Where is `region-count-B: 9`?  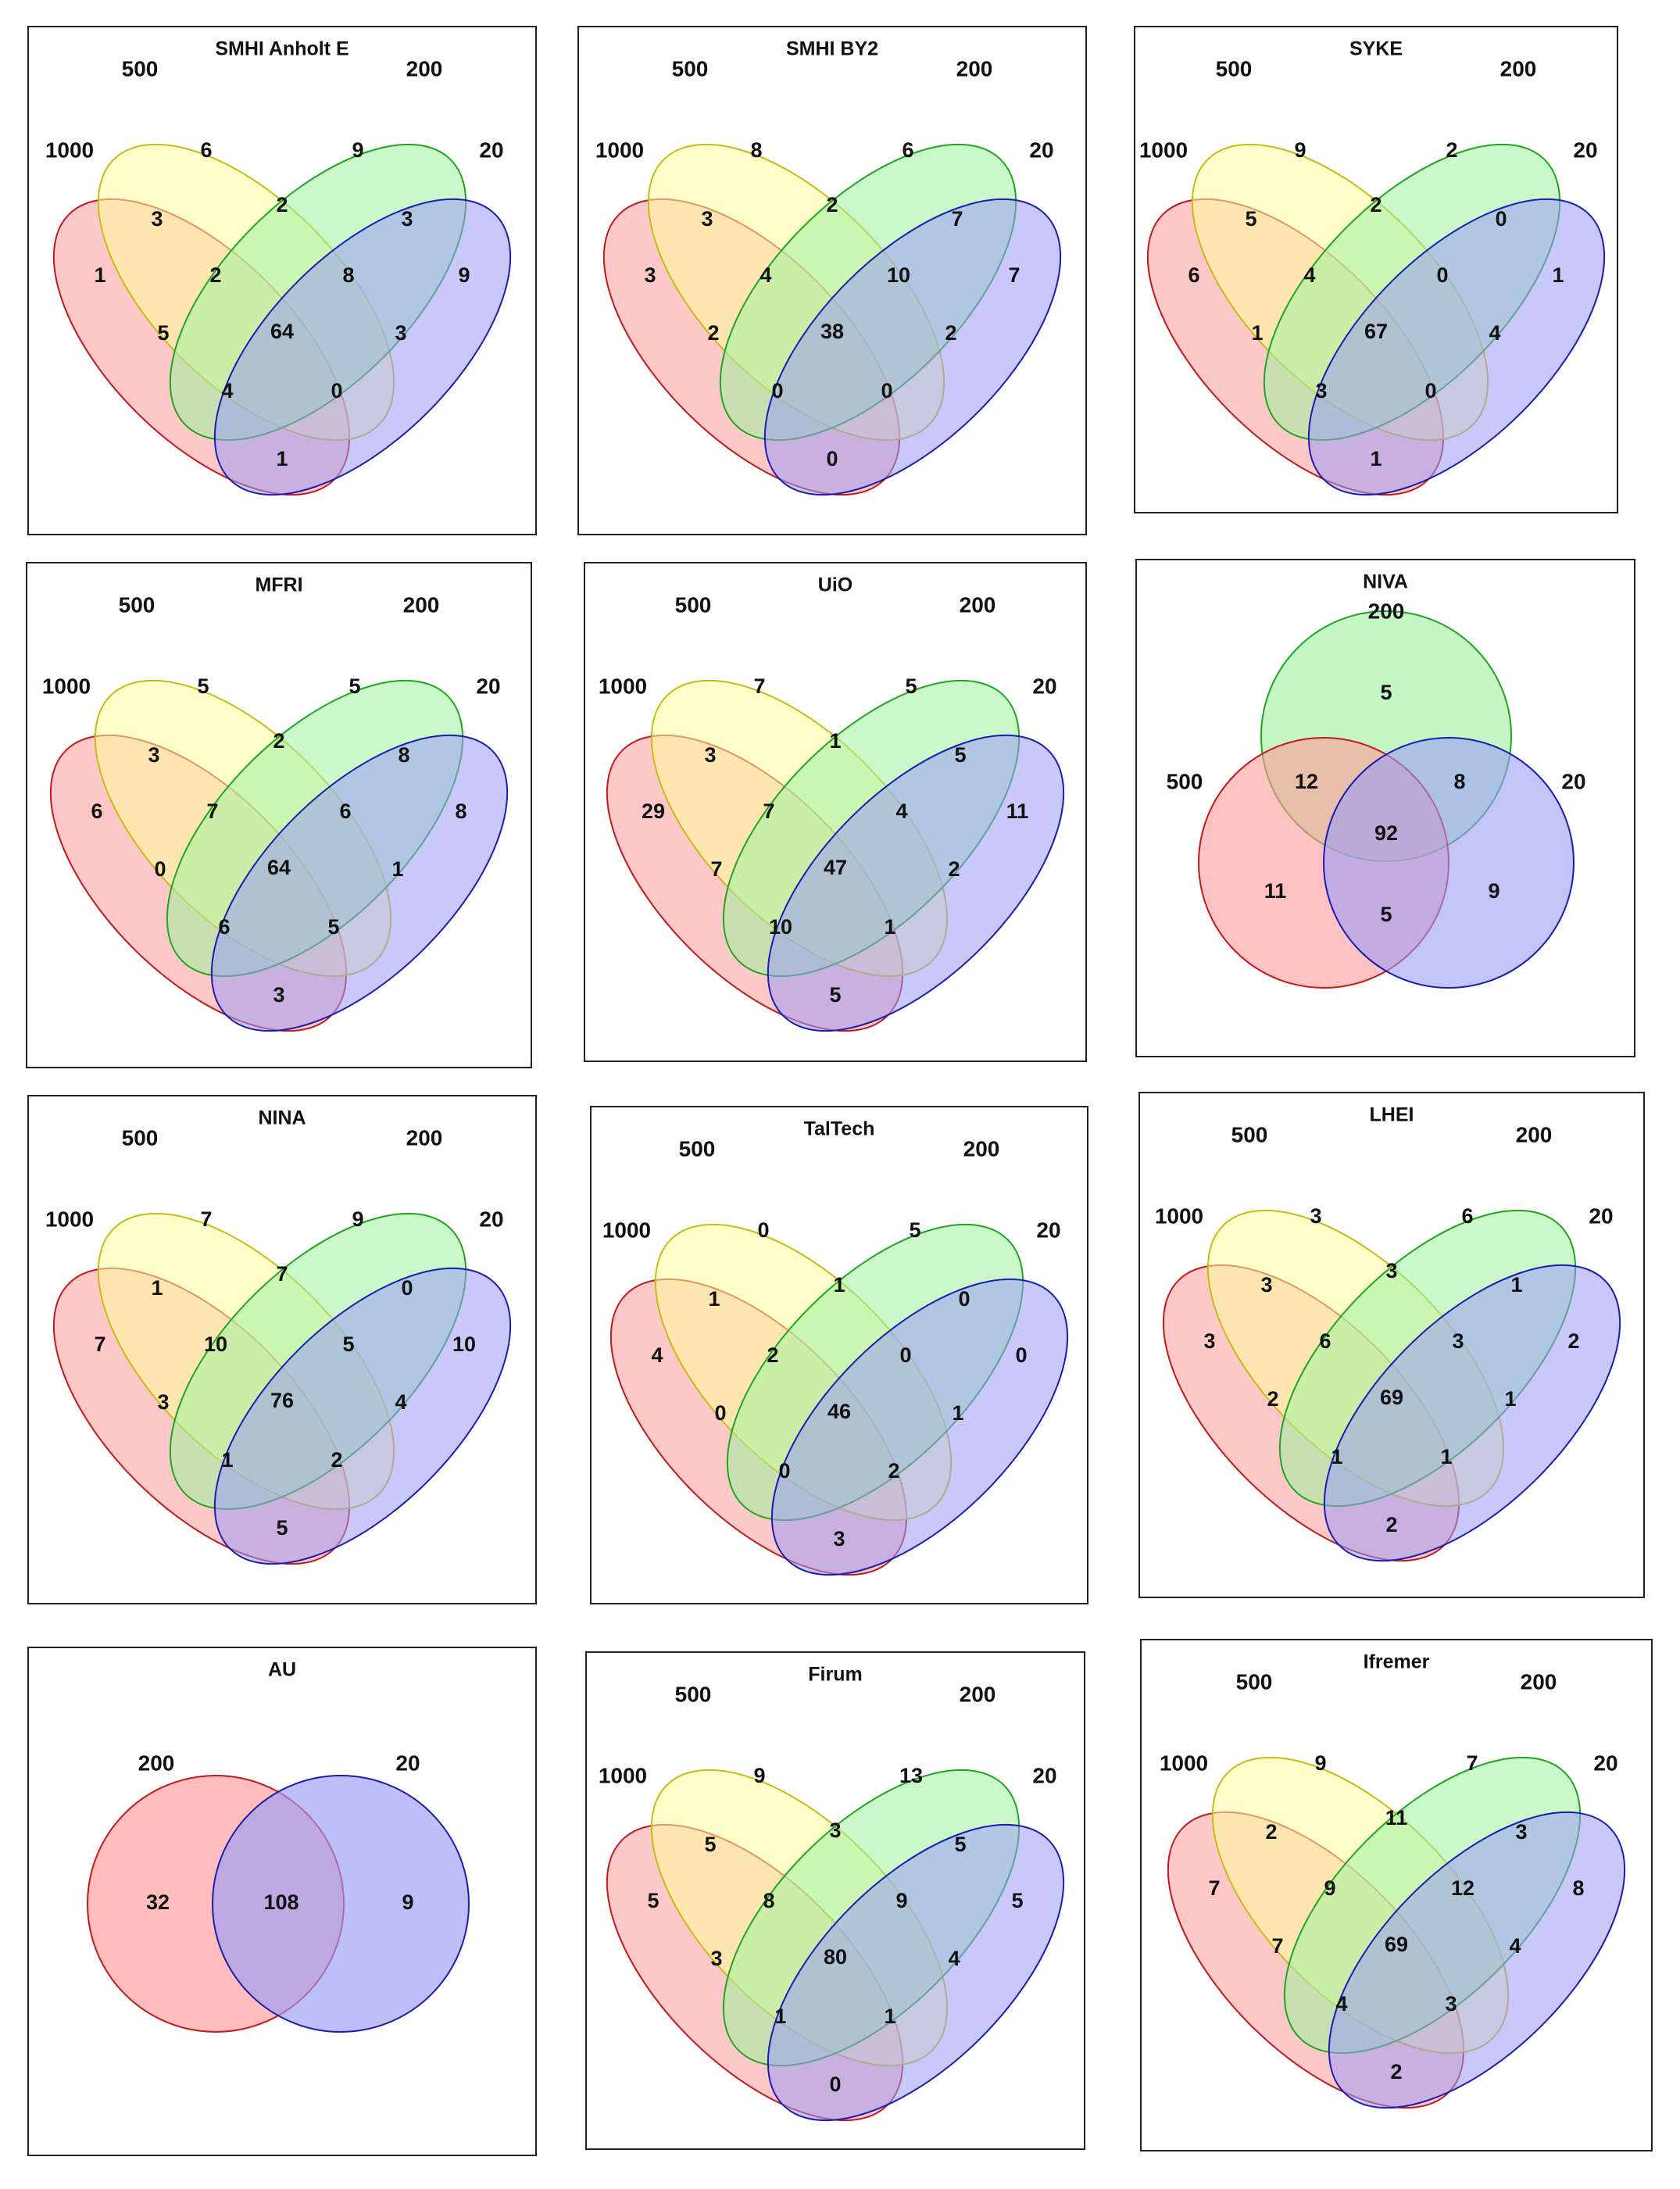
region-count-B: 9 is located at coordinates (1300, 150).